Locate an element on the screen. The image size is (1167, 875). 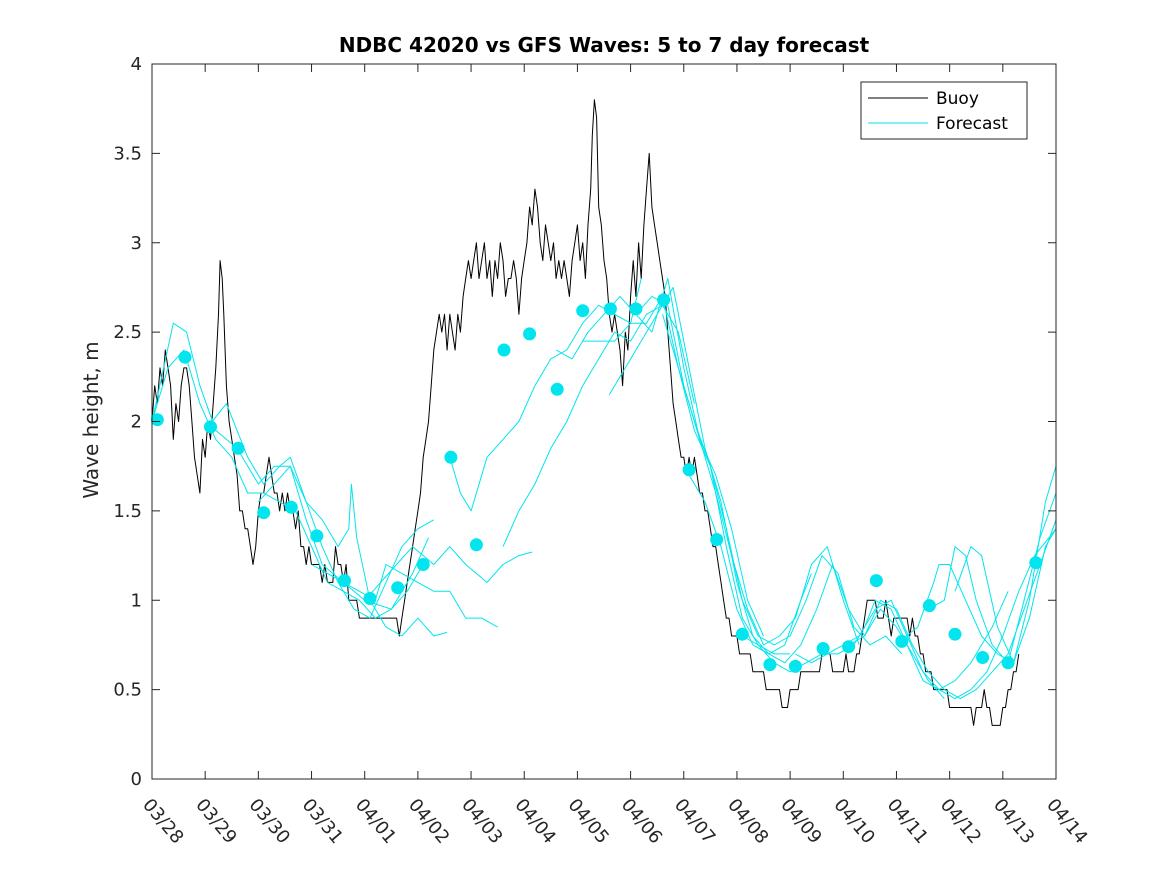
x-tick-label-5: 04/02 is located at coordinates (428, 821).